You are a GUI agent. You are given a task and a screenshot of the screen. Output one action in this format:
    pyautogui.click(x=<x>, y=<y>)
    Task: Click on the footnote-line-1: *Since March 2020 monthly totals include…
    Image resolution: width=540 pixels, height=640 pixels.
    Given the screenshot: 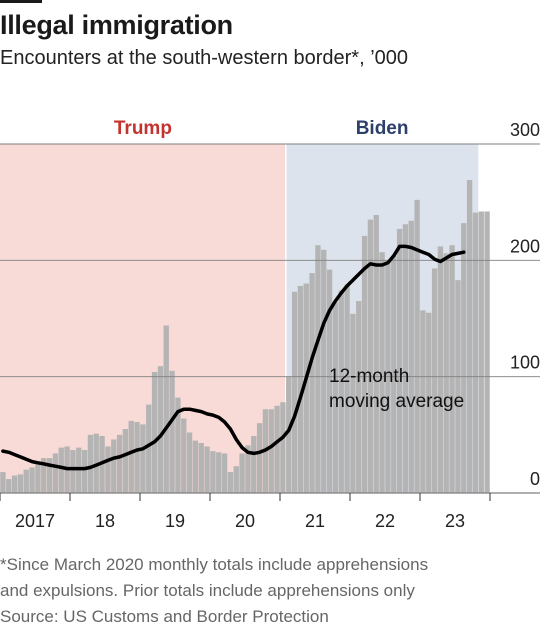 What is the action you would take?
    pyautogui.click(x=214, y=564)
    